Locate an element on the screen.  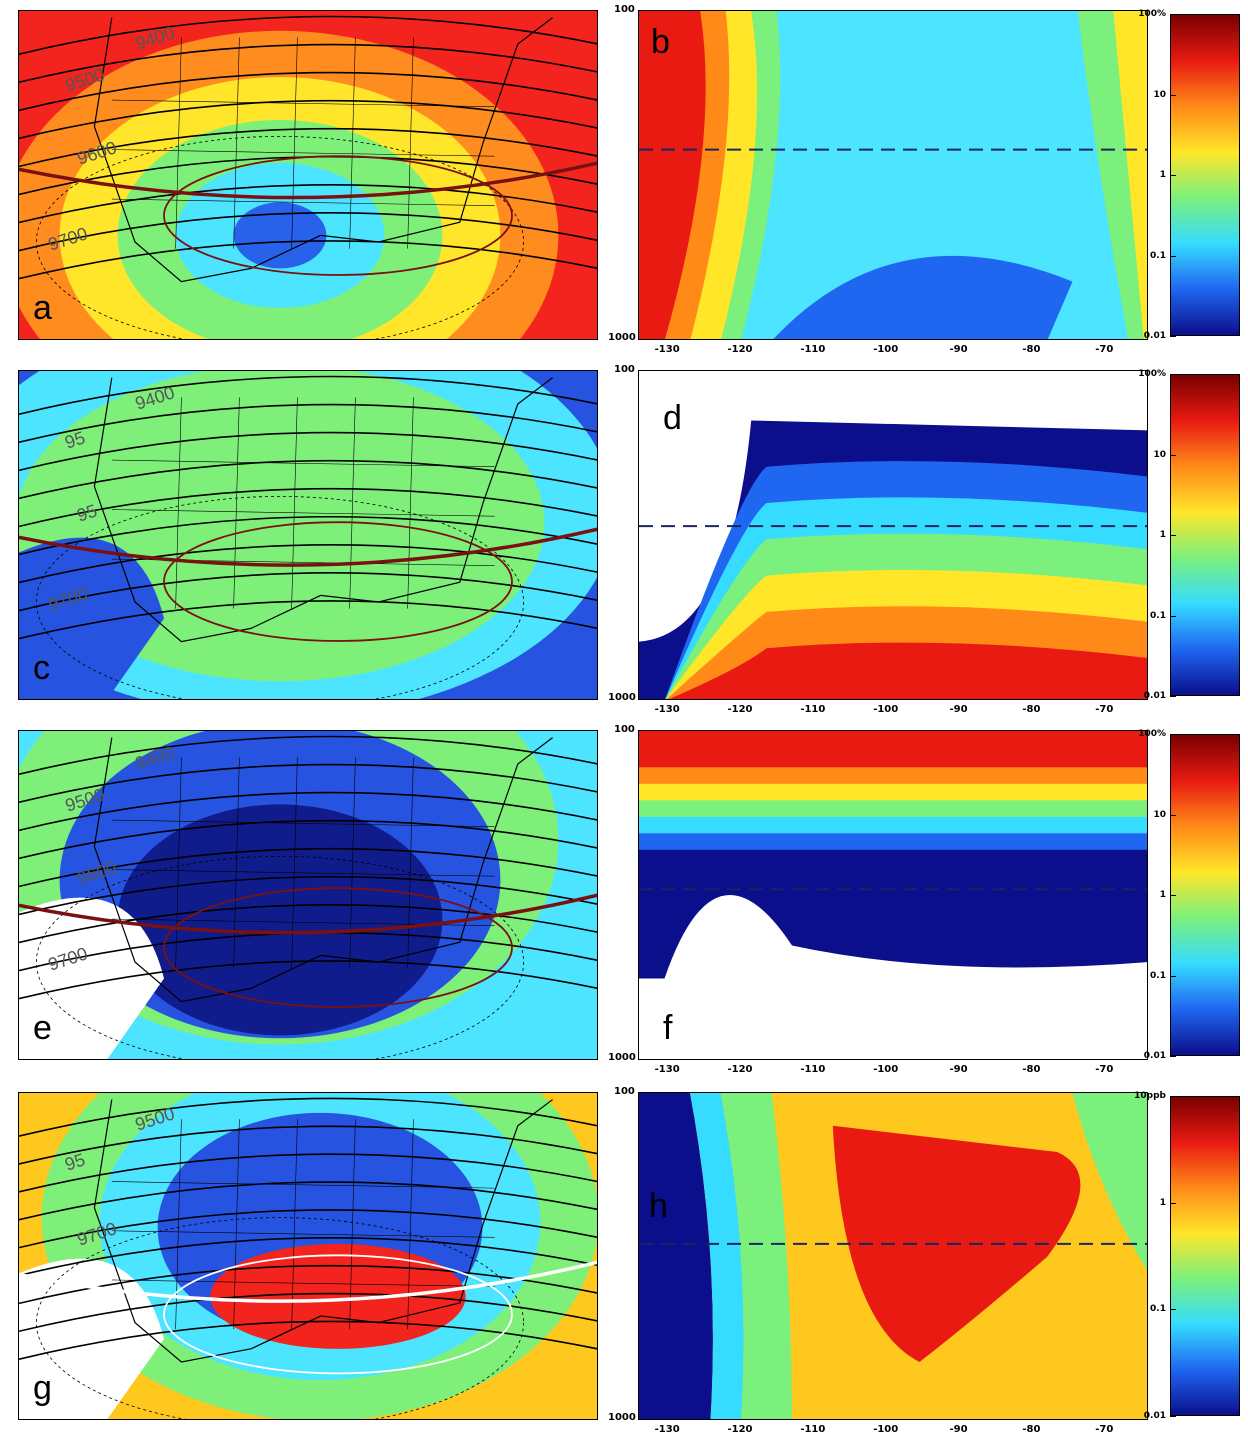
cross-section-panel: d is located at coordinates (893, 535).